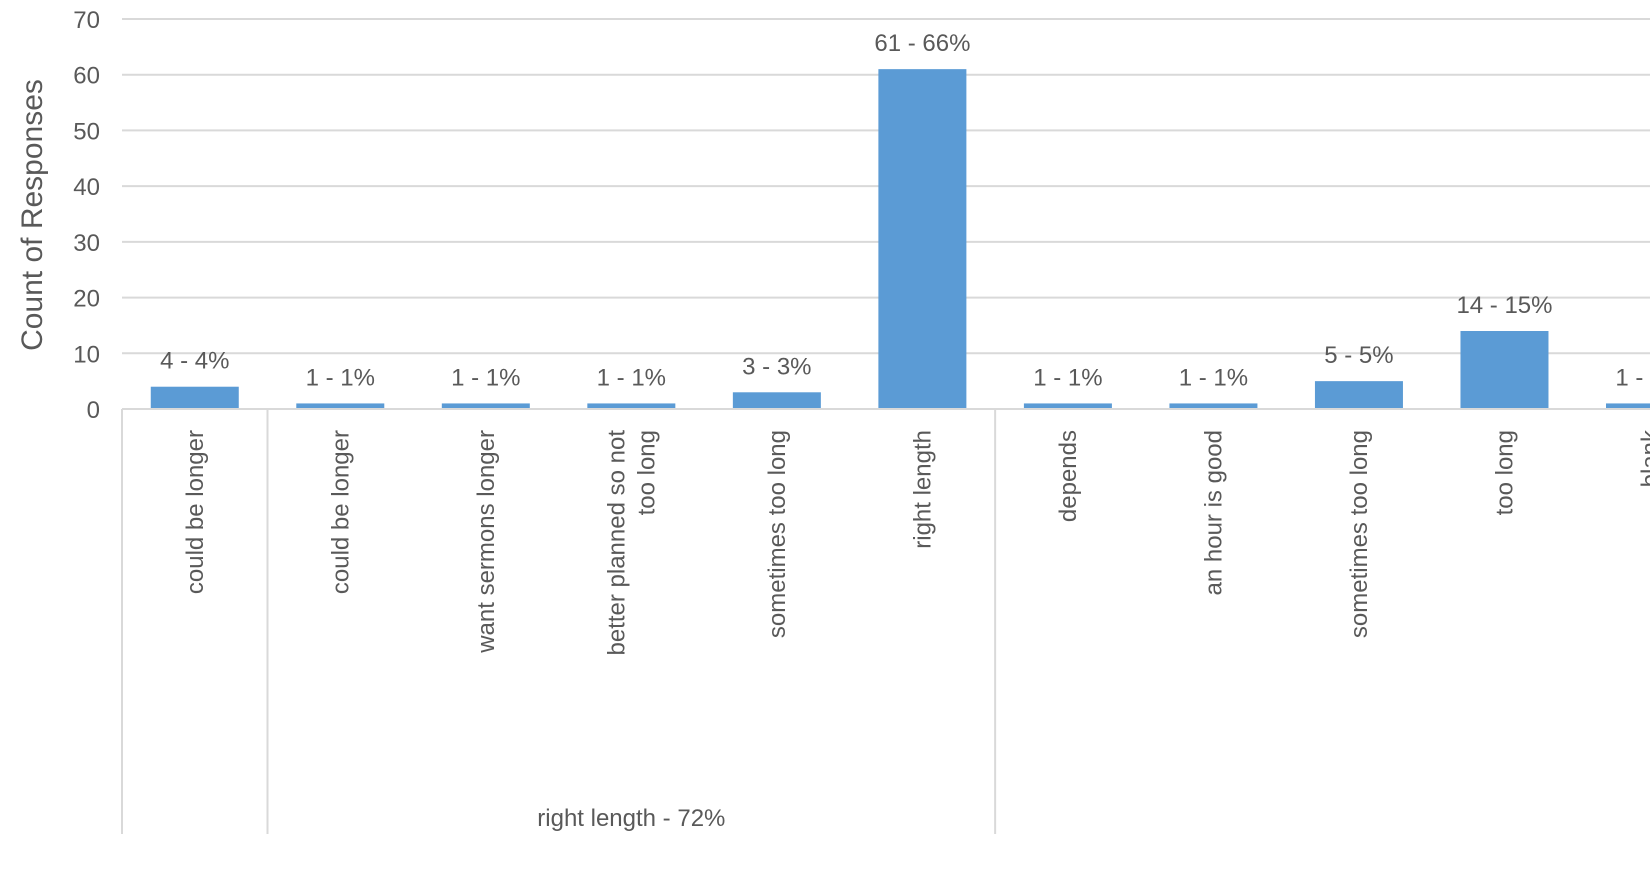 The image size is (1650, 878). I want to click on category-label-line: want sermons longer, so click(486, 542).